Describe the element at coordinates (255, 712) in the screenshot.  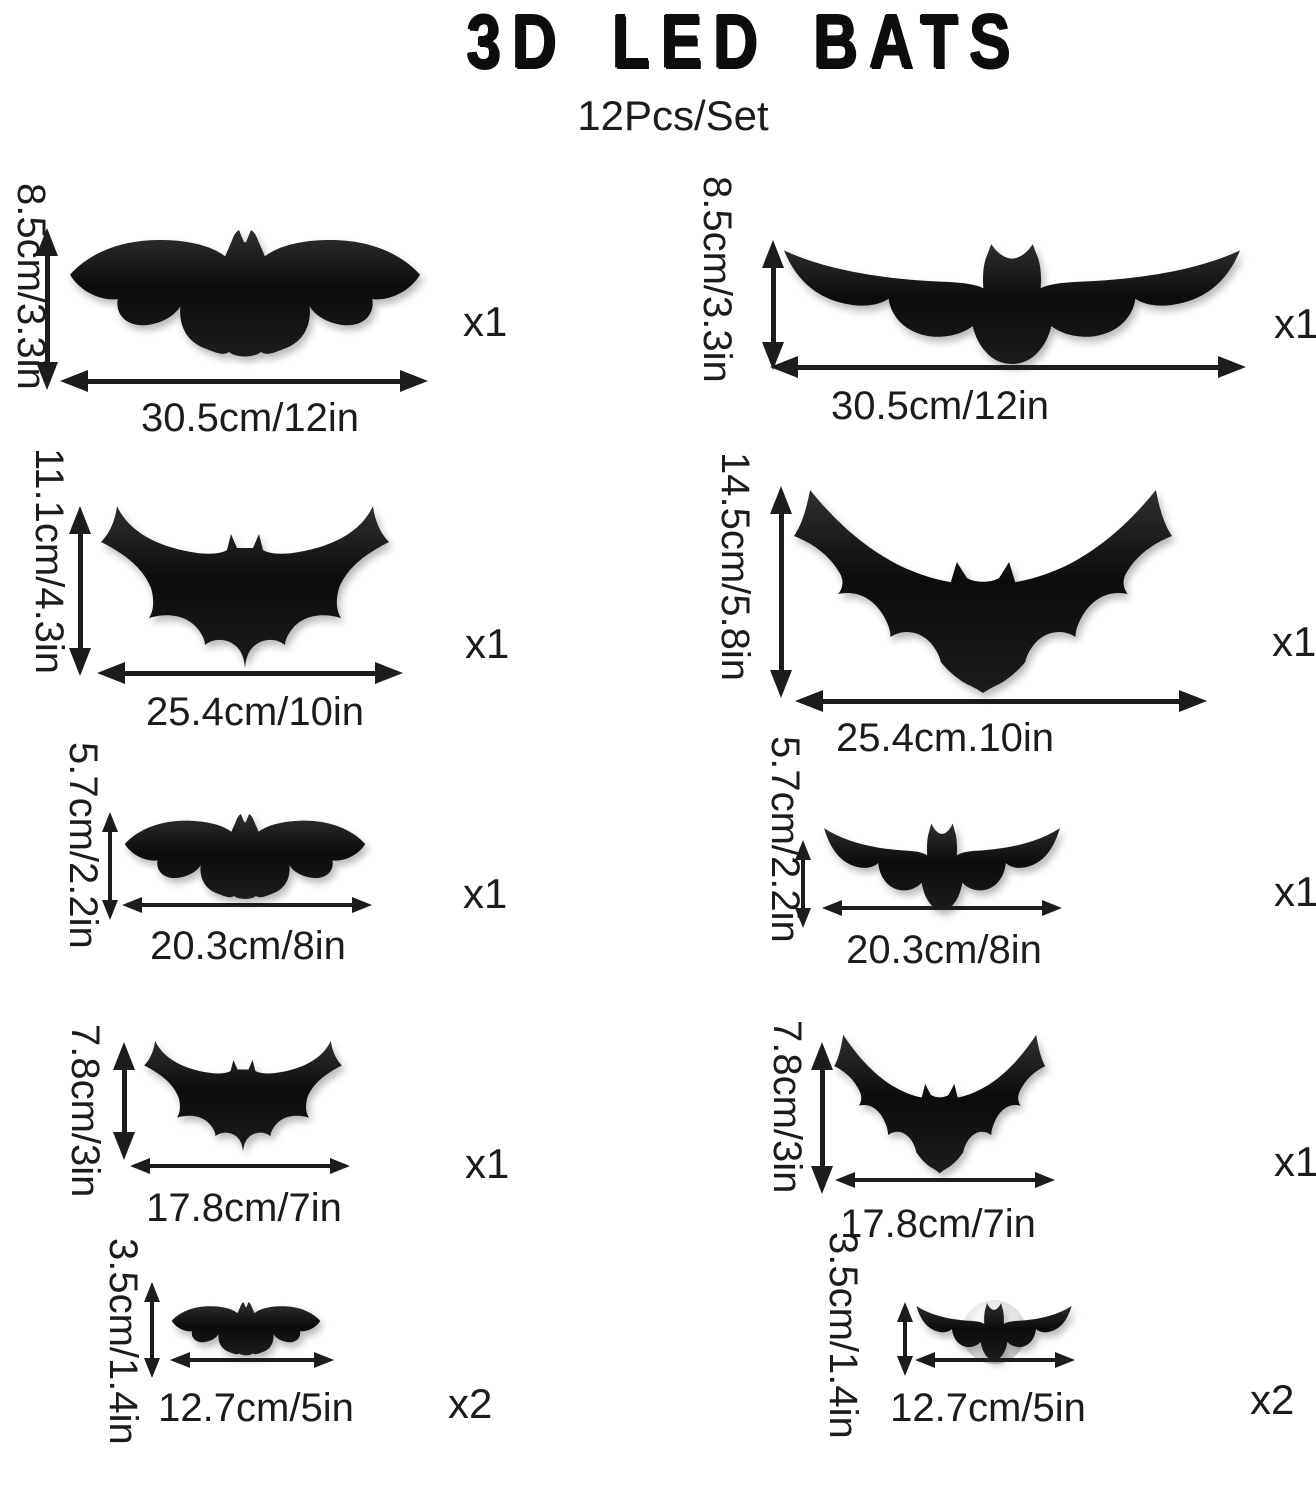
I see `width-dimension-label: 25.4cm/10in` at that location.